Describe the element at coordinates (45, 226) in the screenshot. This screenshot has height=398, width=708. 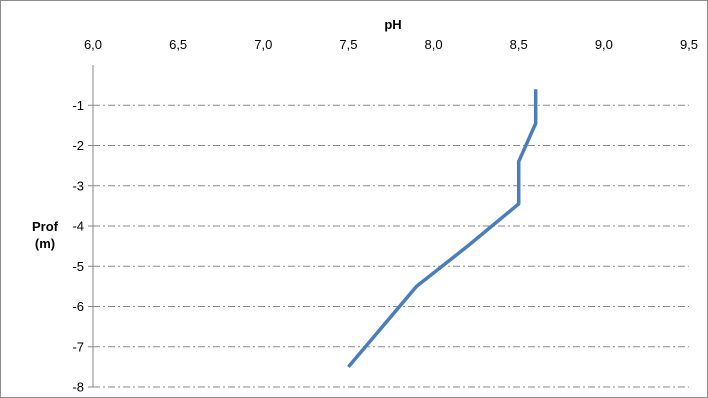
I see `y-axis-title-line1: Prof` at that location.